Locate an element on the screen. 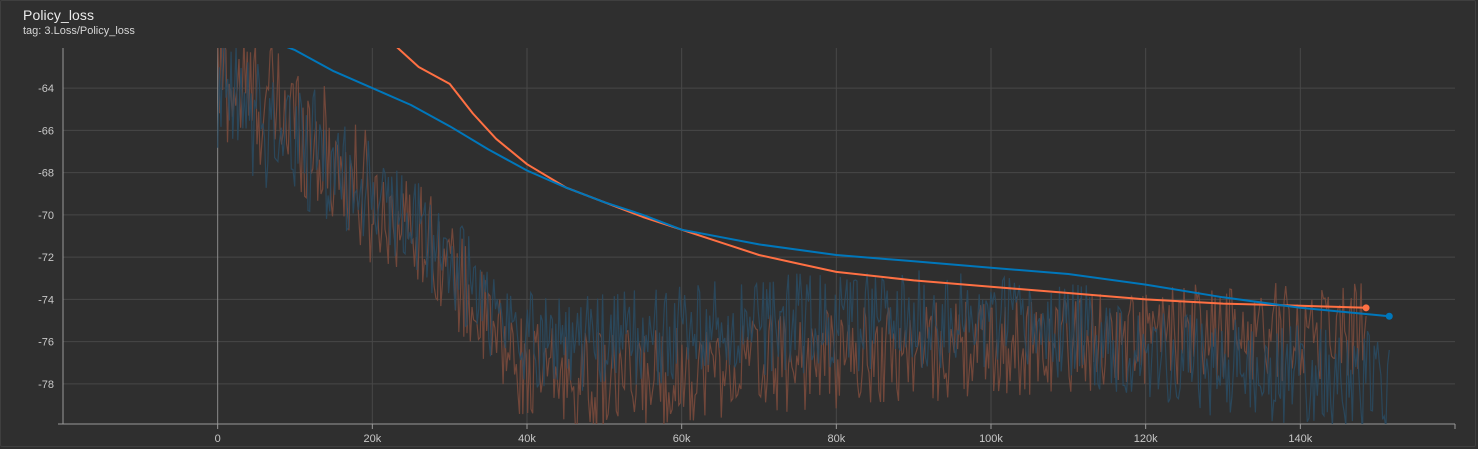 The width and height of the screenshot is (1478, 449). y-tick-label: -68 is located at coordinates (46, 174).